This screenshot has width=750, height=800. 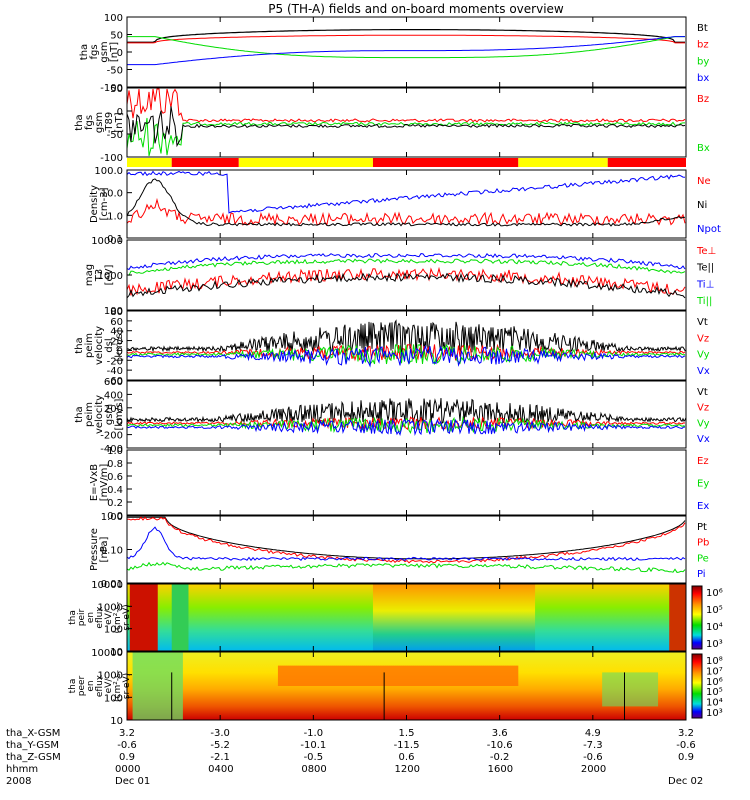 What do you see at coordinates (32, 745) in the screenshot?
I see `x-axis-row-label: tha_Y-GSM` at bounding box center [32, 745].